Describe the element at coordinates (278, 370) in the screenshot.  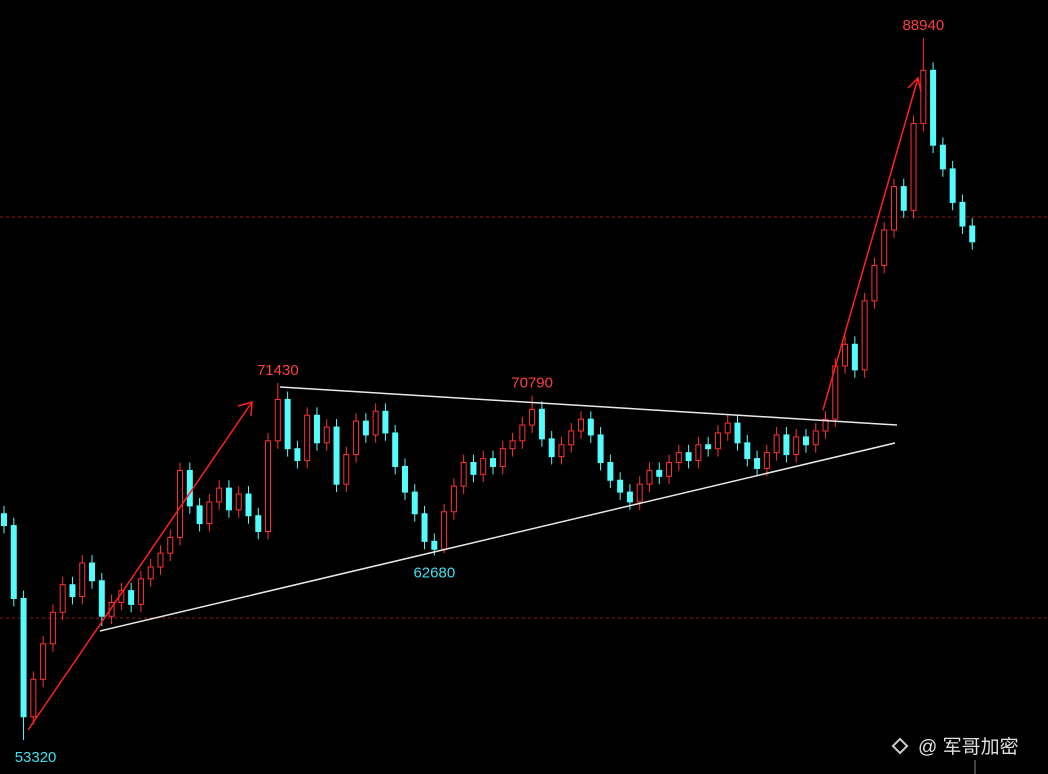
I see `high-label: 71430` at that location.